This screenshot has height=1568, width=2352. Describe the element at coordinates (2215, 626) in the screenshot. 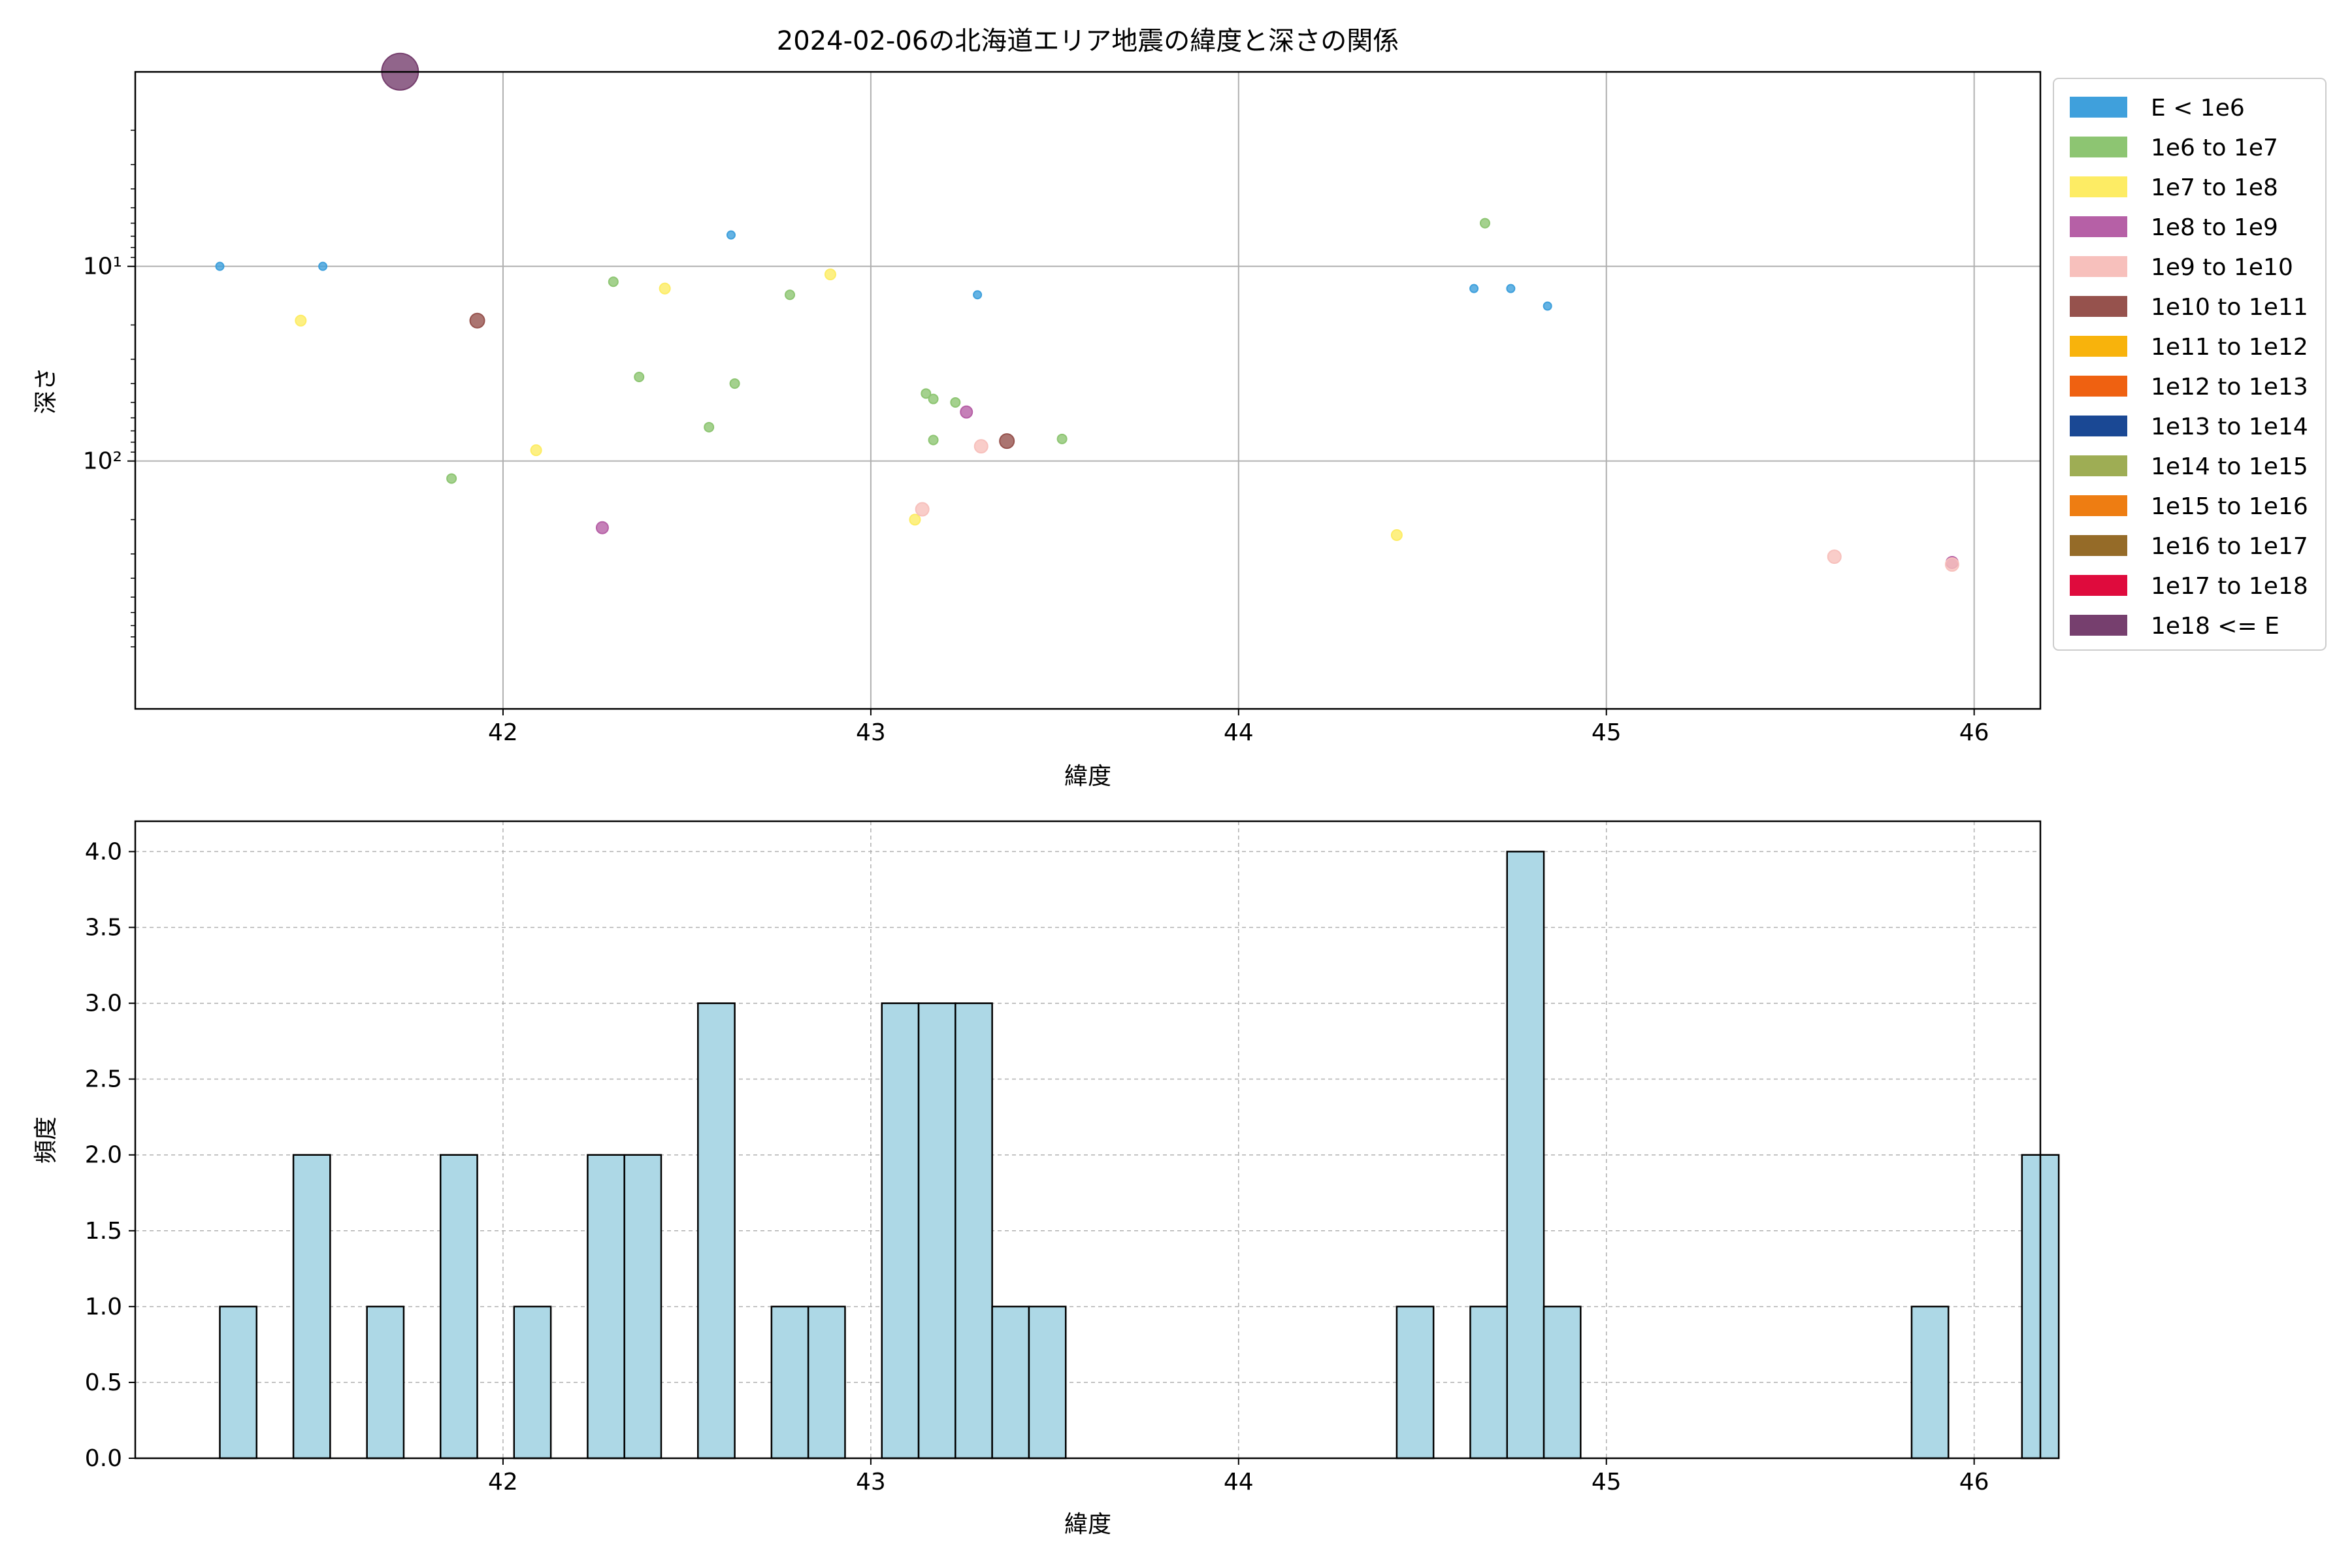

I see `legend-label: 1e18 <= E` at that location.